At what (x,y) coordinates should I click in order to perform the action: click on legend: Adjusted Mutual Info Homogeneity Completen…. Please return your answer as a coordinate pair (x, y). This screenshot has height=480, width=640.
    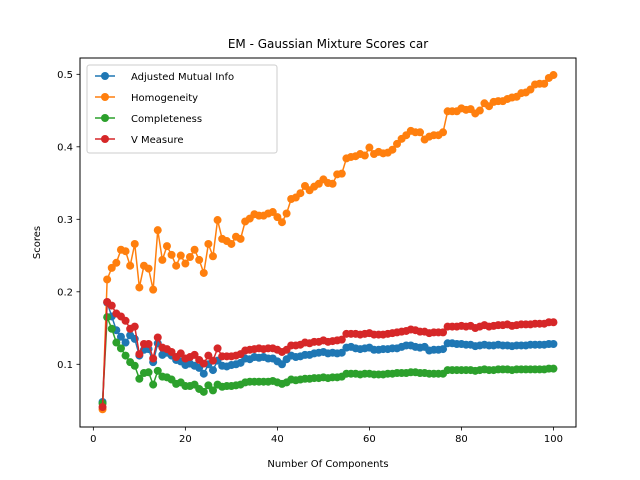
    Looking at the image, I should click on (182, 109).